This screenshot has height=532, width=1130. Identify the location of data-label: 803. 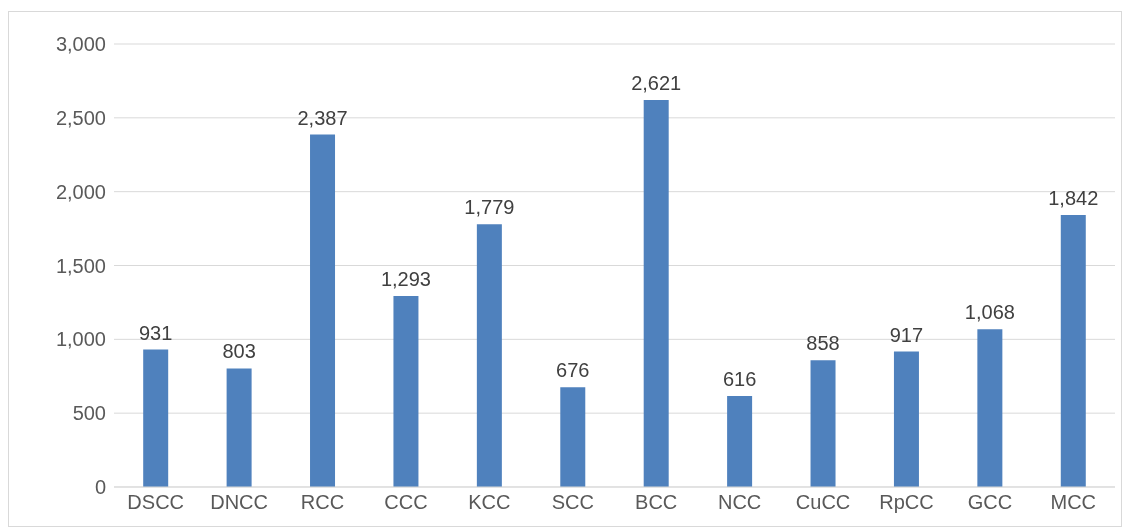
(239, 351).